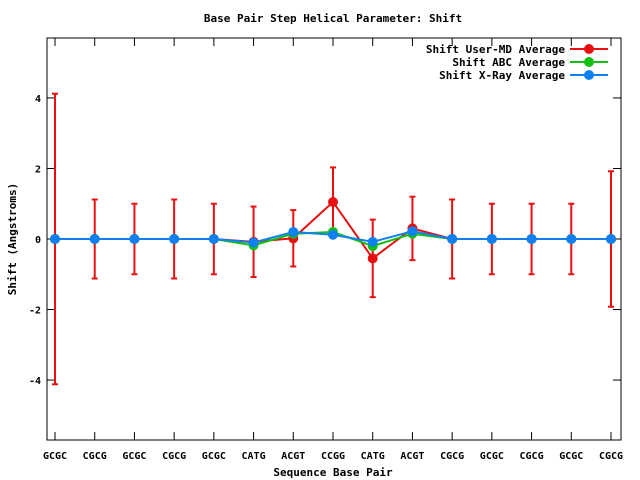 This screenshot has width=640, height=480. What do you see at coordinates (502, 75) in the screenshot?
I see `legend-label: Shift X-Ray Average` at bounding box center [502, 75].